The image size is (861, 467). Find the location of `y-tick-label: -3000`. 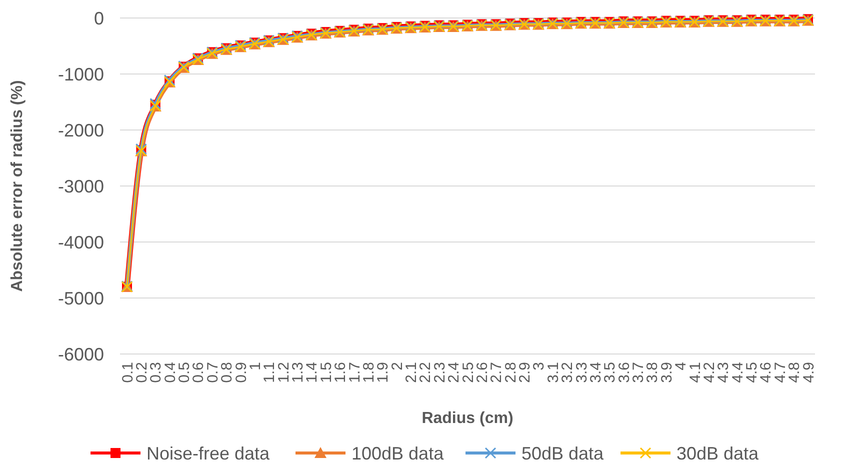

y-tick-label: -3000 is located at coordinates (81, 186).